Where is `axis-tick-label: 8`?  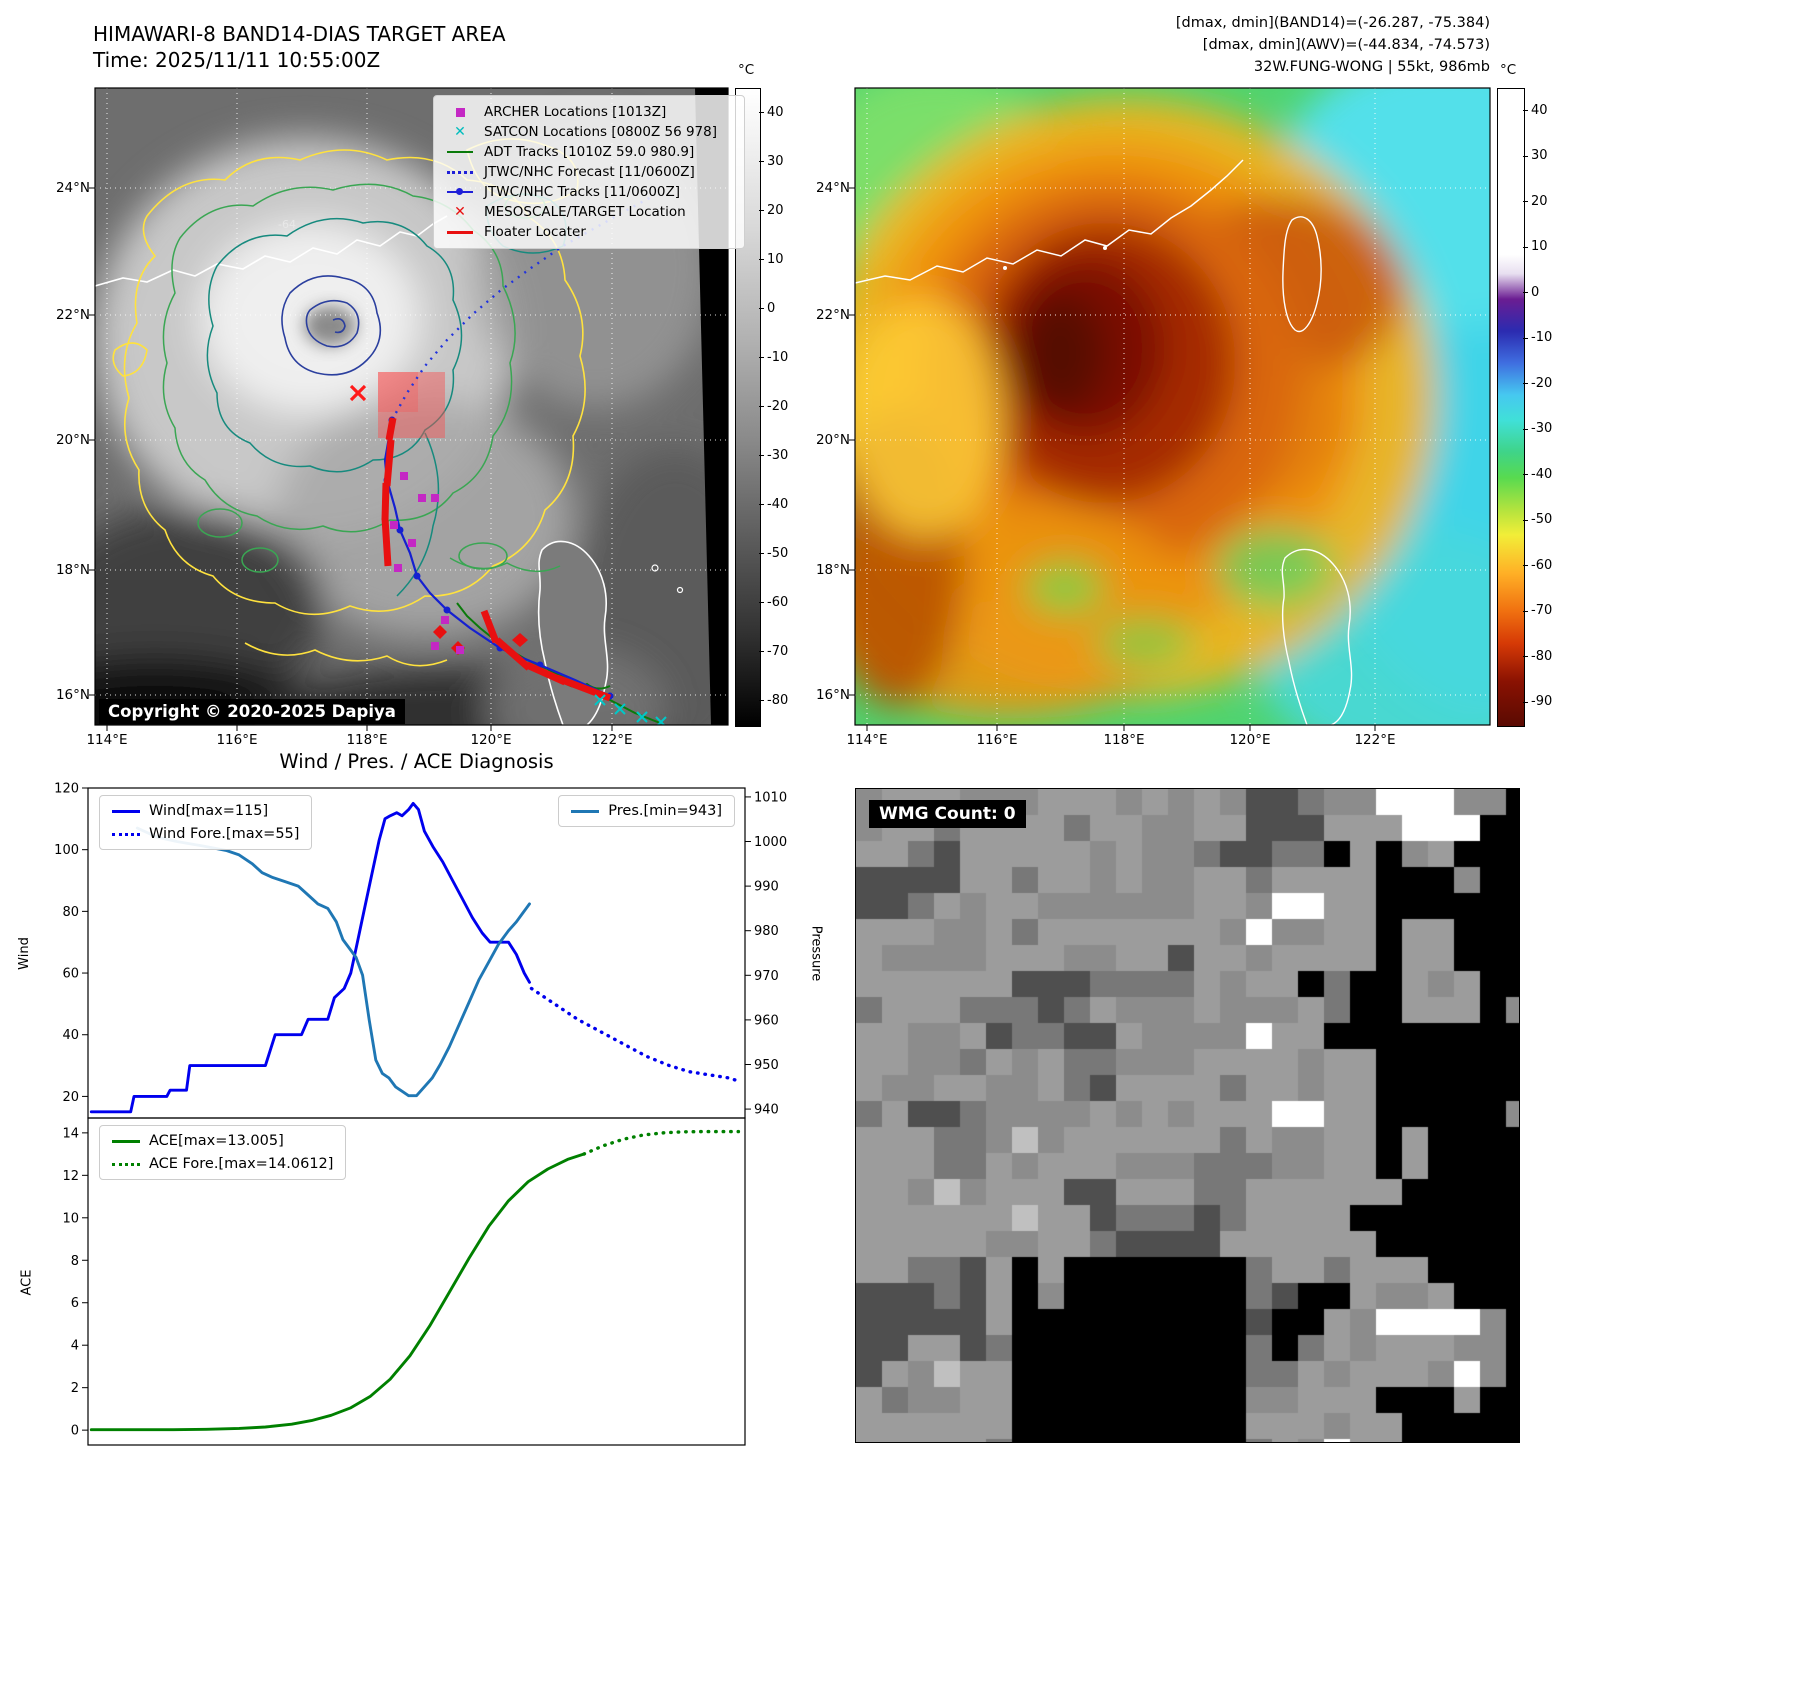
axis-tick-label: 8 is located at coordinates (75, 1261).